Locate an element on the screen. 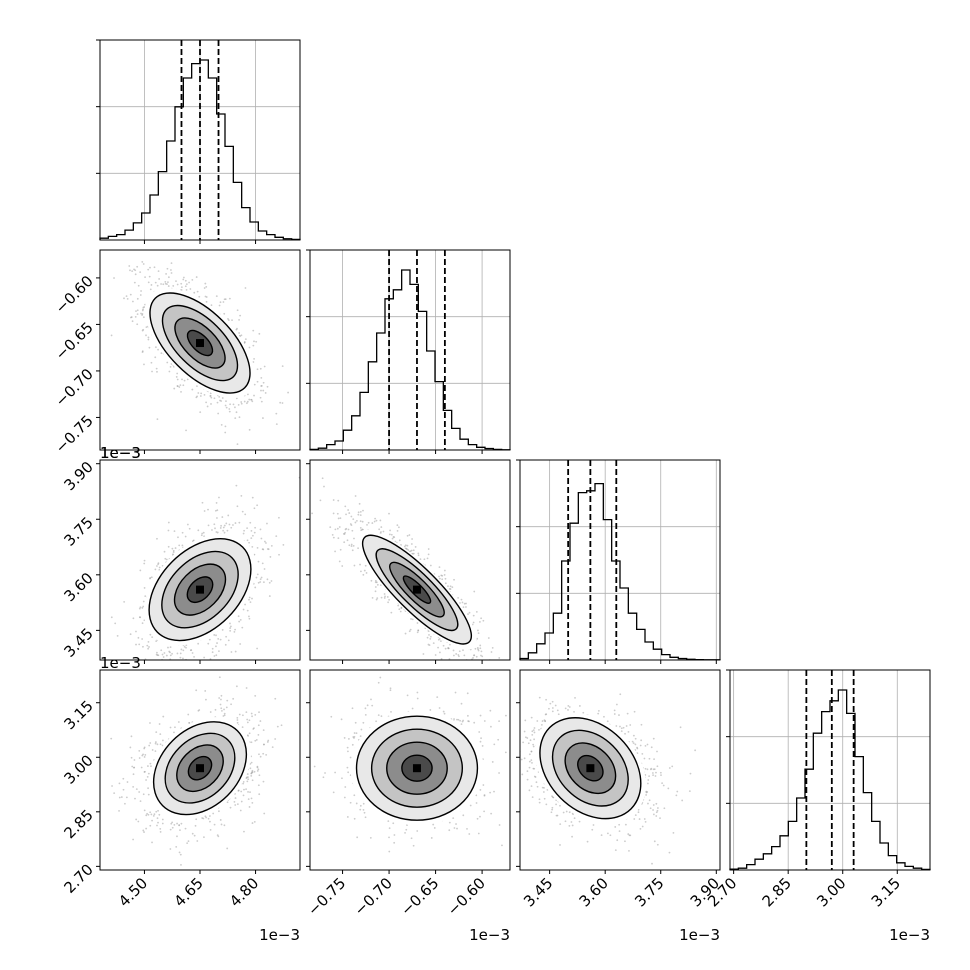  panel-frame is located at coordinates (200, 140).